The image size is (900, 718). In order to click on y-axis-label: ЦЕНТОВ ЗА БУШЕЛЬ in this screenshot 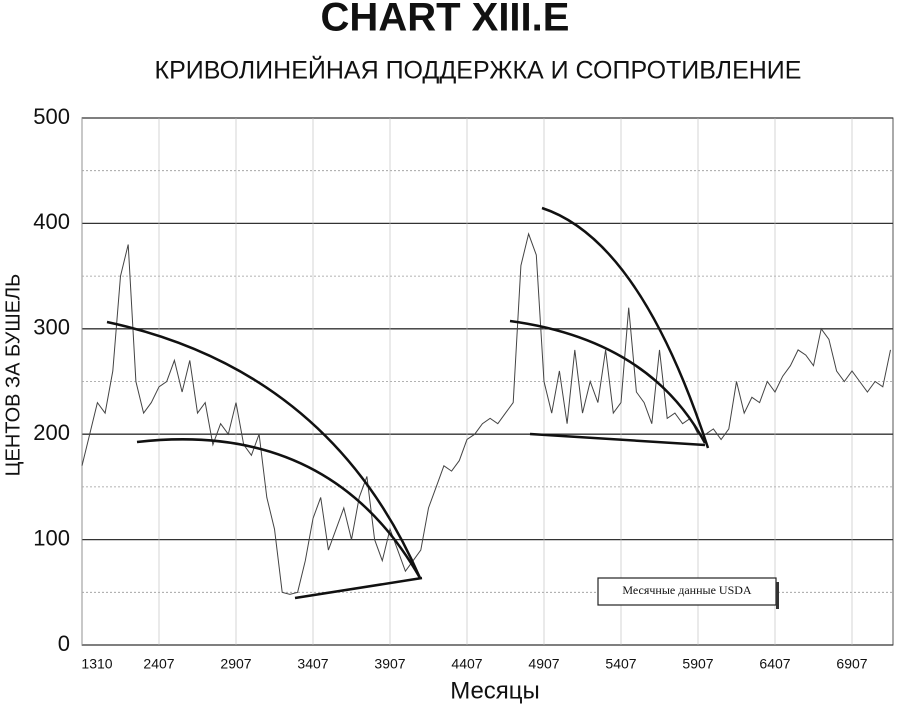, I will do `click(13, 375)`.